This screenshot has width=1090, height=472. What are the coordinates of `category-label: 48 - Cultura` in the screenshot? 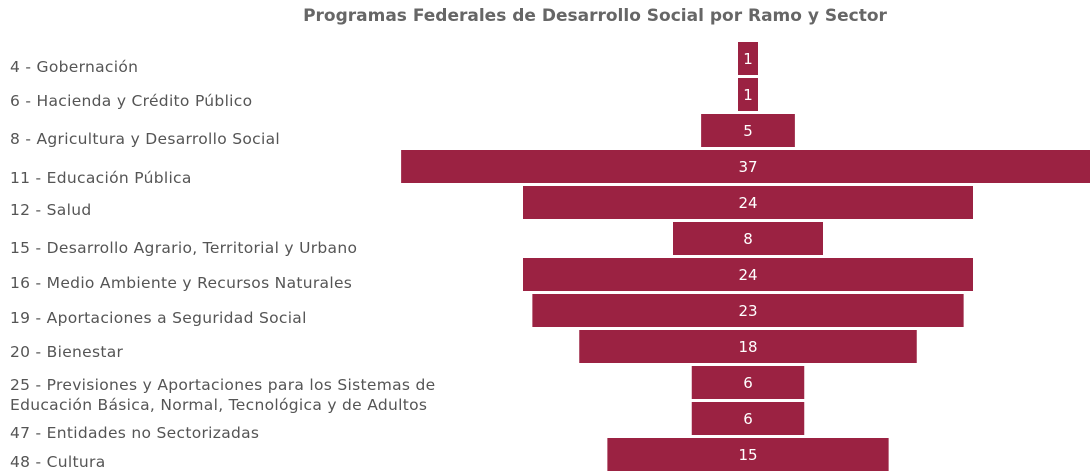 It's located at (58, 462).